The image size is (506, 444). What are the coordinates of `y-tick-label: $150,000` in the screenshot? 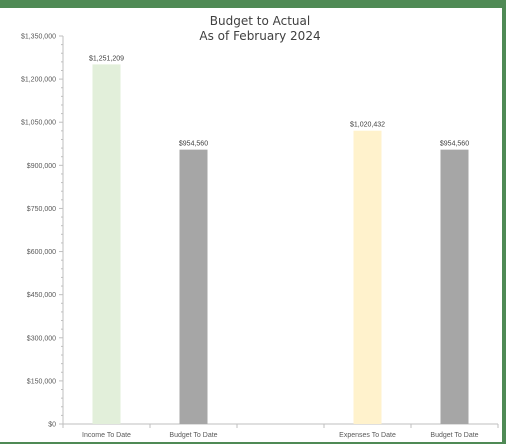 It's located at (41, 381).